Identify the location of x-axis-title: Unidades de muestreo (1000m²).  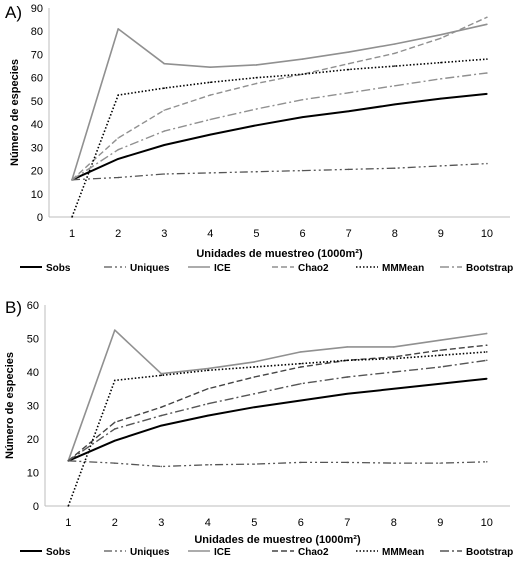
(277, 540).